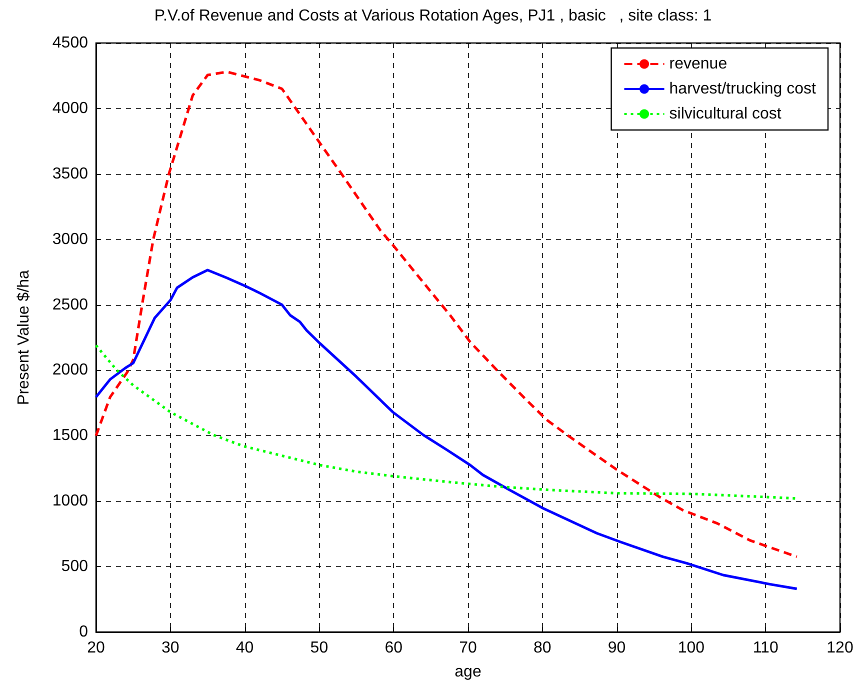  Describe the element at coordinates (765, 648) in the screenshot. I see `x-tick-label: 110` at that location.